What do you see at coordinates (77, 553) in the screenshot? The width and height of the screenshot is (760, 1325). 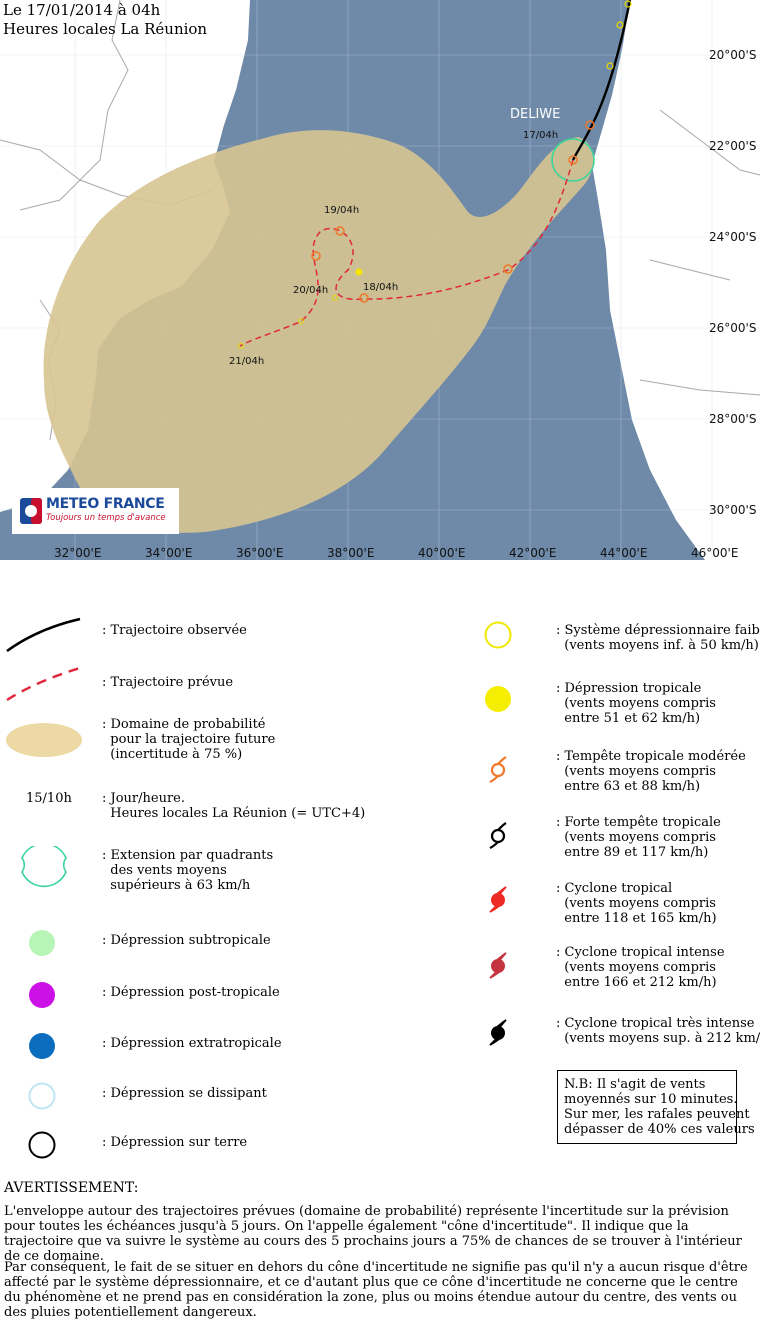 I see `lon-label: 32°00'E` at bounding box center [77, 553].